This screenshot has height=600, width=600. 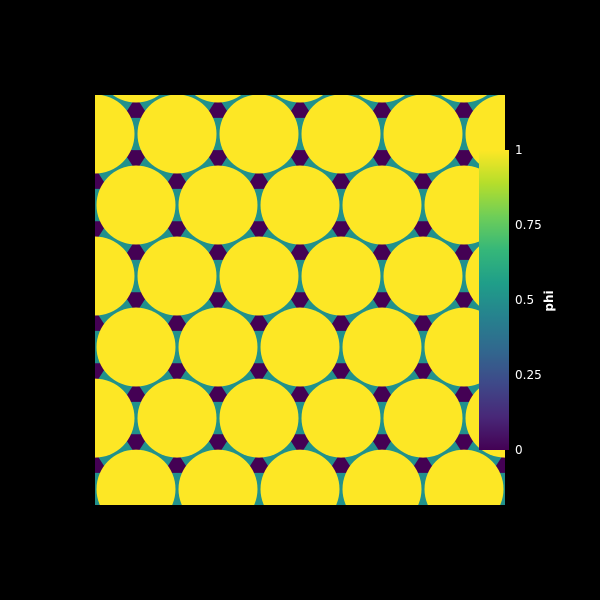 I want to click on colorbar, so click(x=494, y=300).